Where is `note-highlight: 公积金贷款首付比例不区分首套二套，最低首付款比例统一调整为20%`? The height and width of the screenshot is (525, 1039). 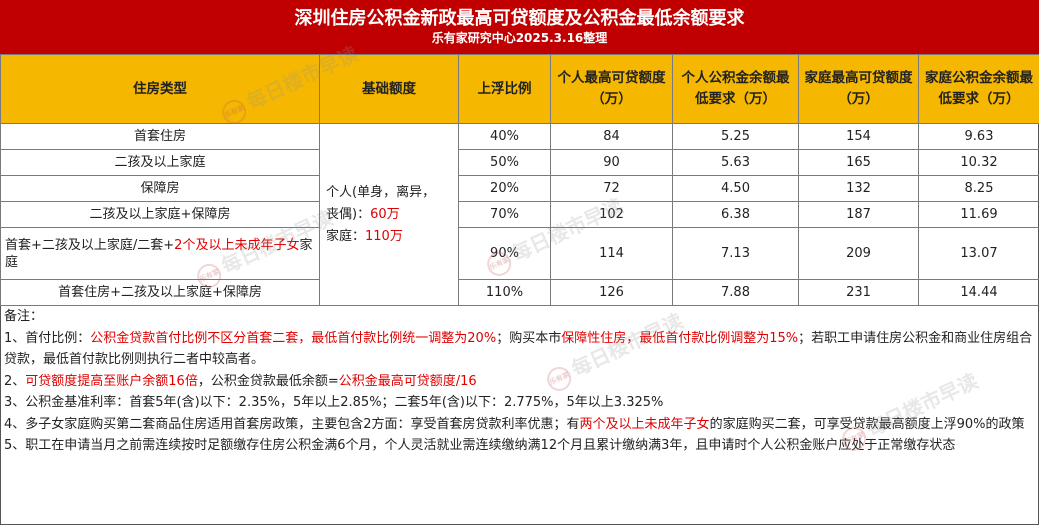 note-highlight: 公积金贷款首付比例不区分首套二套，最低首付款比例统一调整为20% is located at coordinates (293, 338).